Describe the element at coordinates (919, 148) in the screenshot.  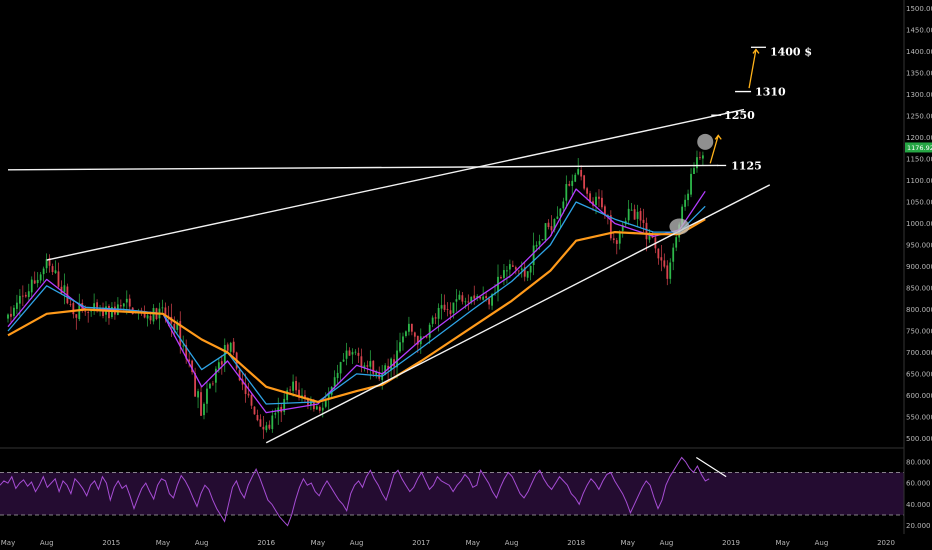
I see `last-price-label: 1176.920` at that location.